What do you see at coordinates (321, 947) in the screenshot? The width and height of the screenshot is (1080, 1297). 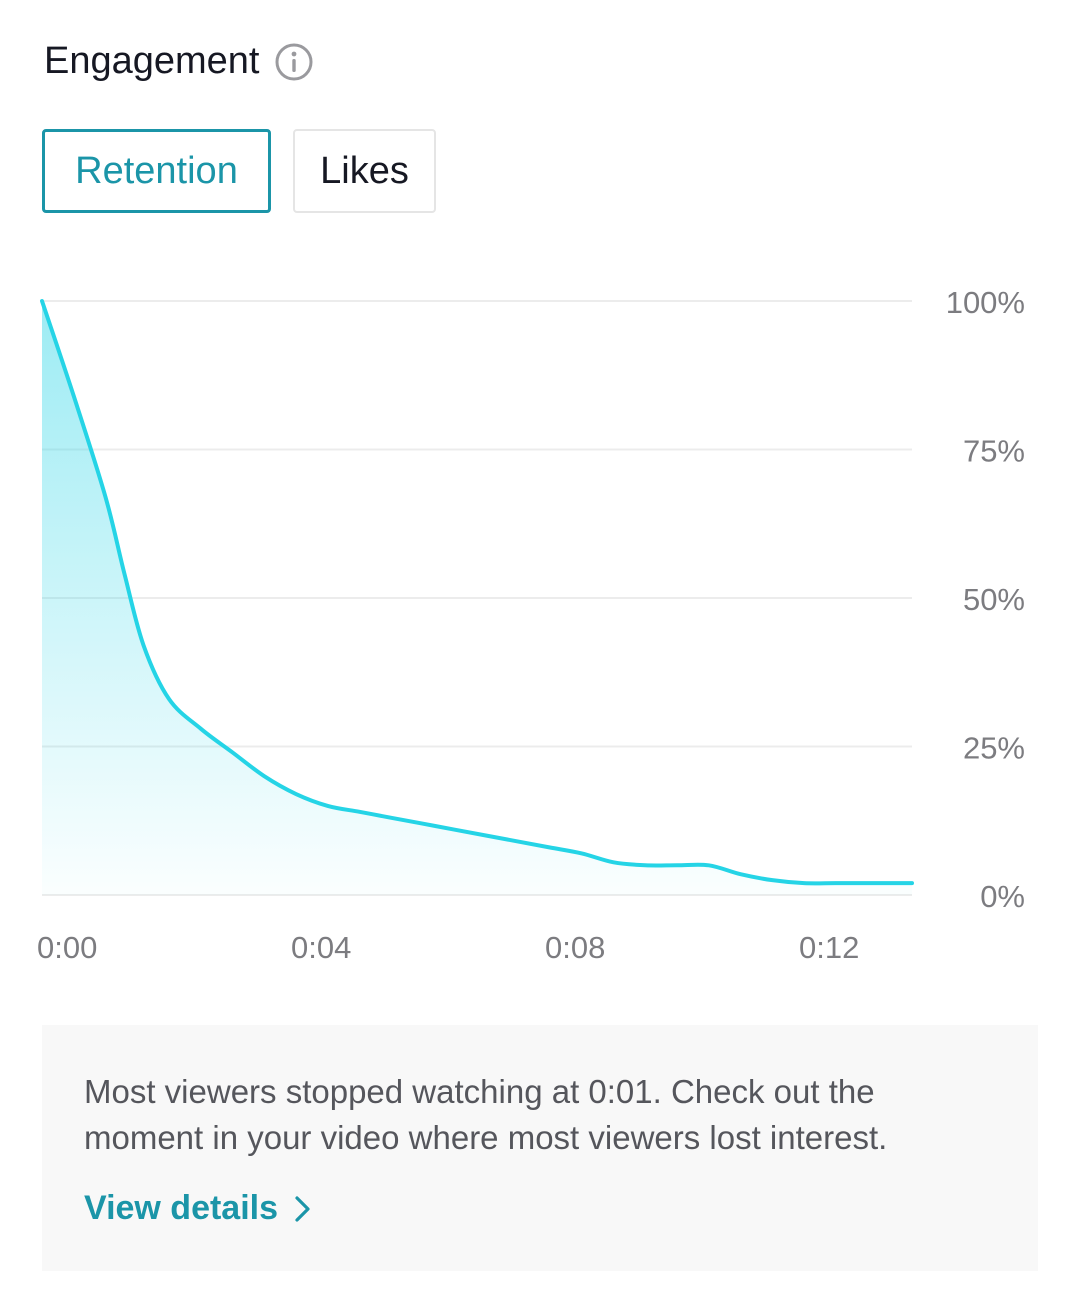 I see `x-tick-label: 0:04` at bounding box center [321, 947].